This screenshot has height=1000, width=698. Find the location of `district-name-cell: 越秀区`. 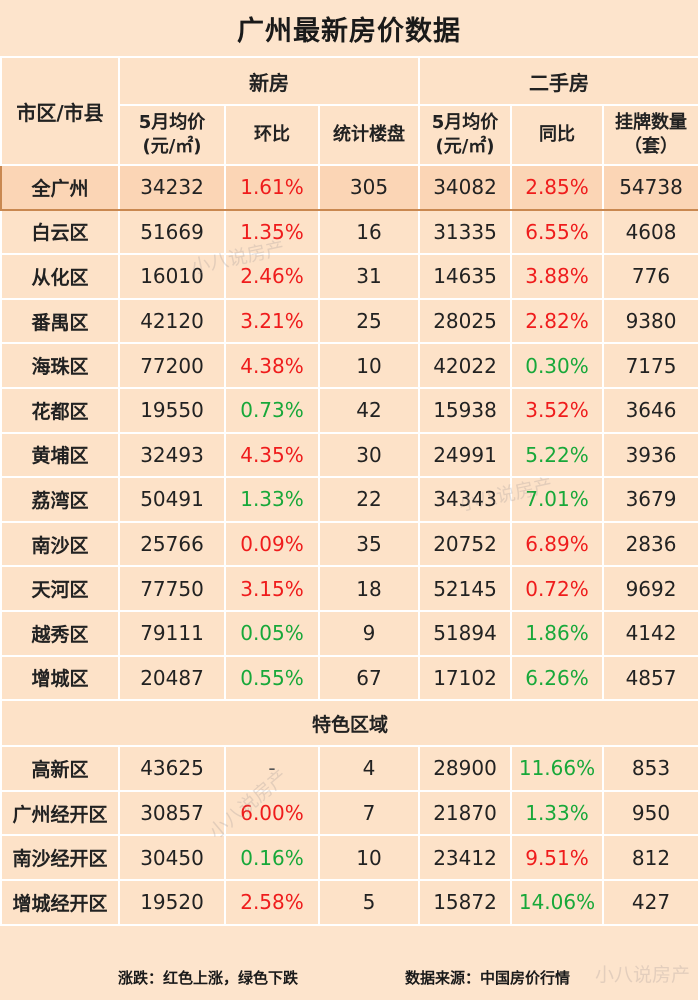

district-name-cell: 越秀区 is located at coordinates (60, 633).